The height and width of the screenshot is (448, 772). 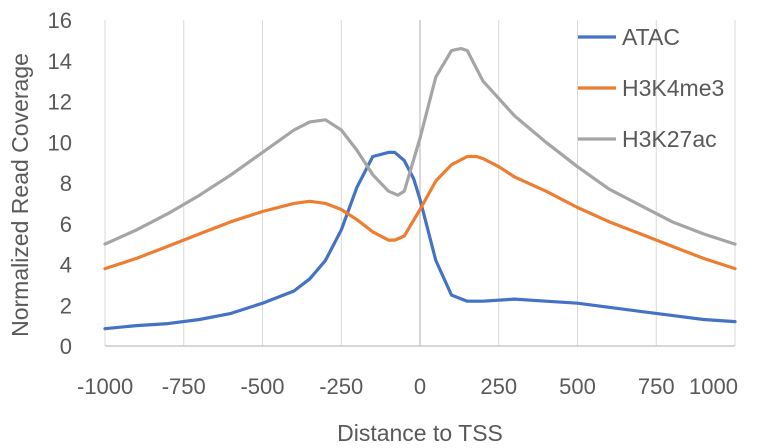 What do you see at coordinates (498, 386) in the screenshot?
I see `x-tick-label: 250` at bounding box center [498, 386].